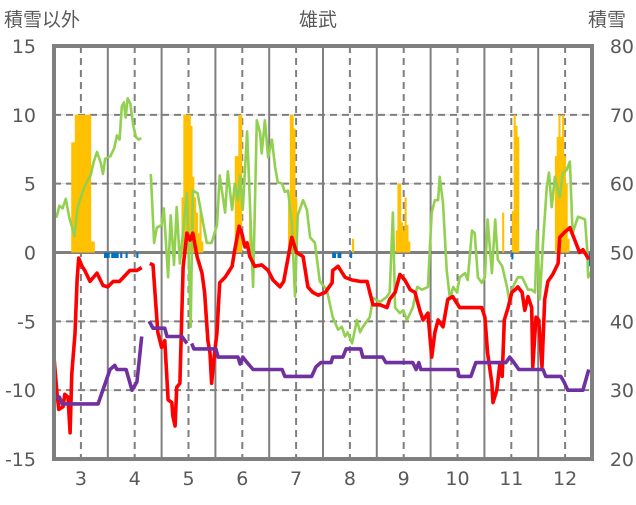  What do you see at coordinates (81, 479) in the screenshot?
I see `x-tick-label: 3` at bounding box center [81, 479].